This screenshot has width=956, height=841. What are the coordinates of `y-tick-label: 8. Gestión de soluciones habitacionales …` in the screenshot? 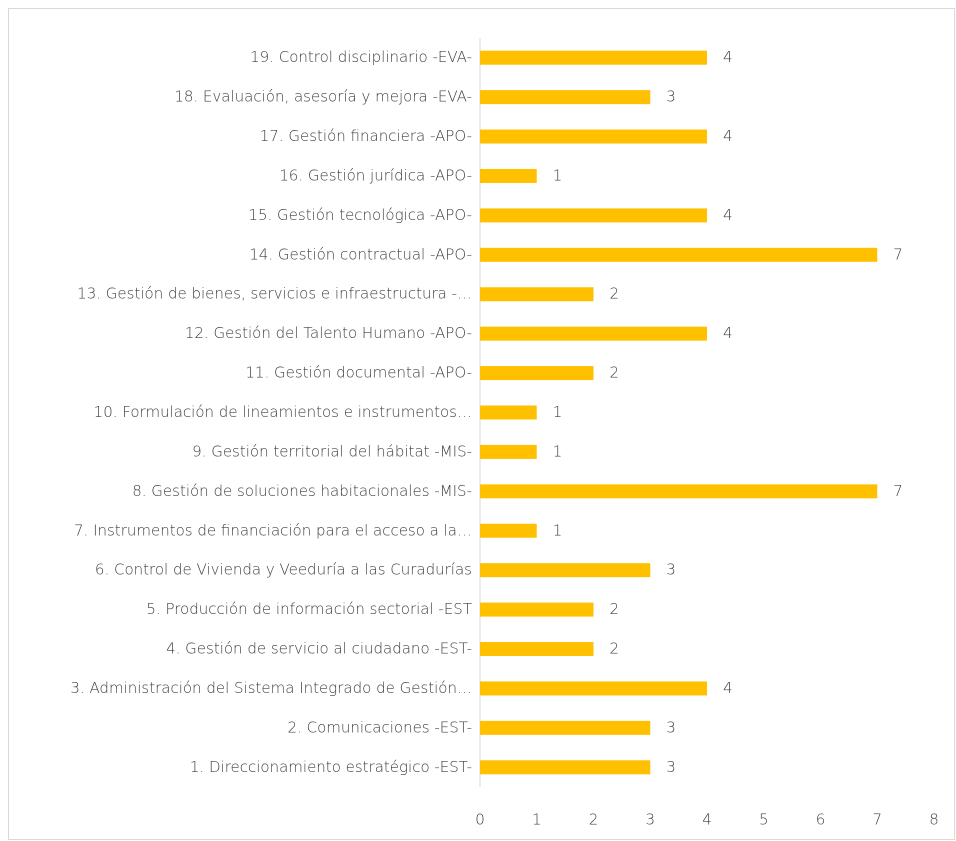 It's located at (302, 491).